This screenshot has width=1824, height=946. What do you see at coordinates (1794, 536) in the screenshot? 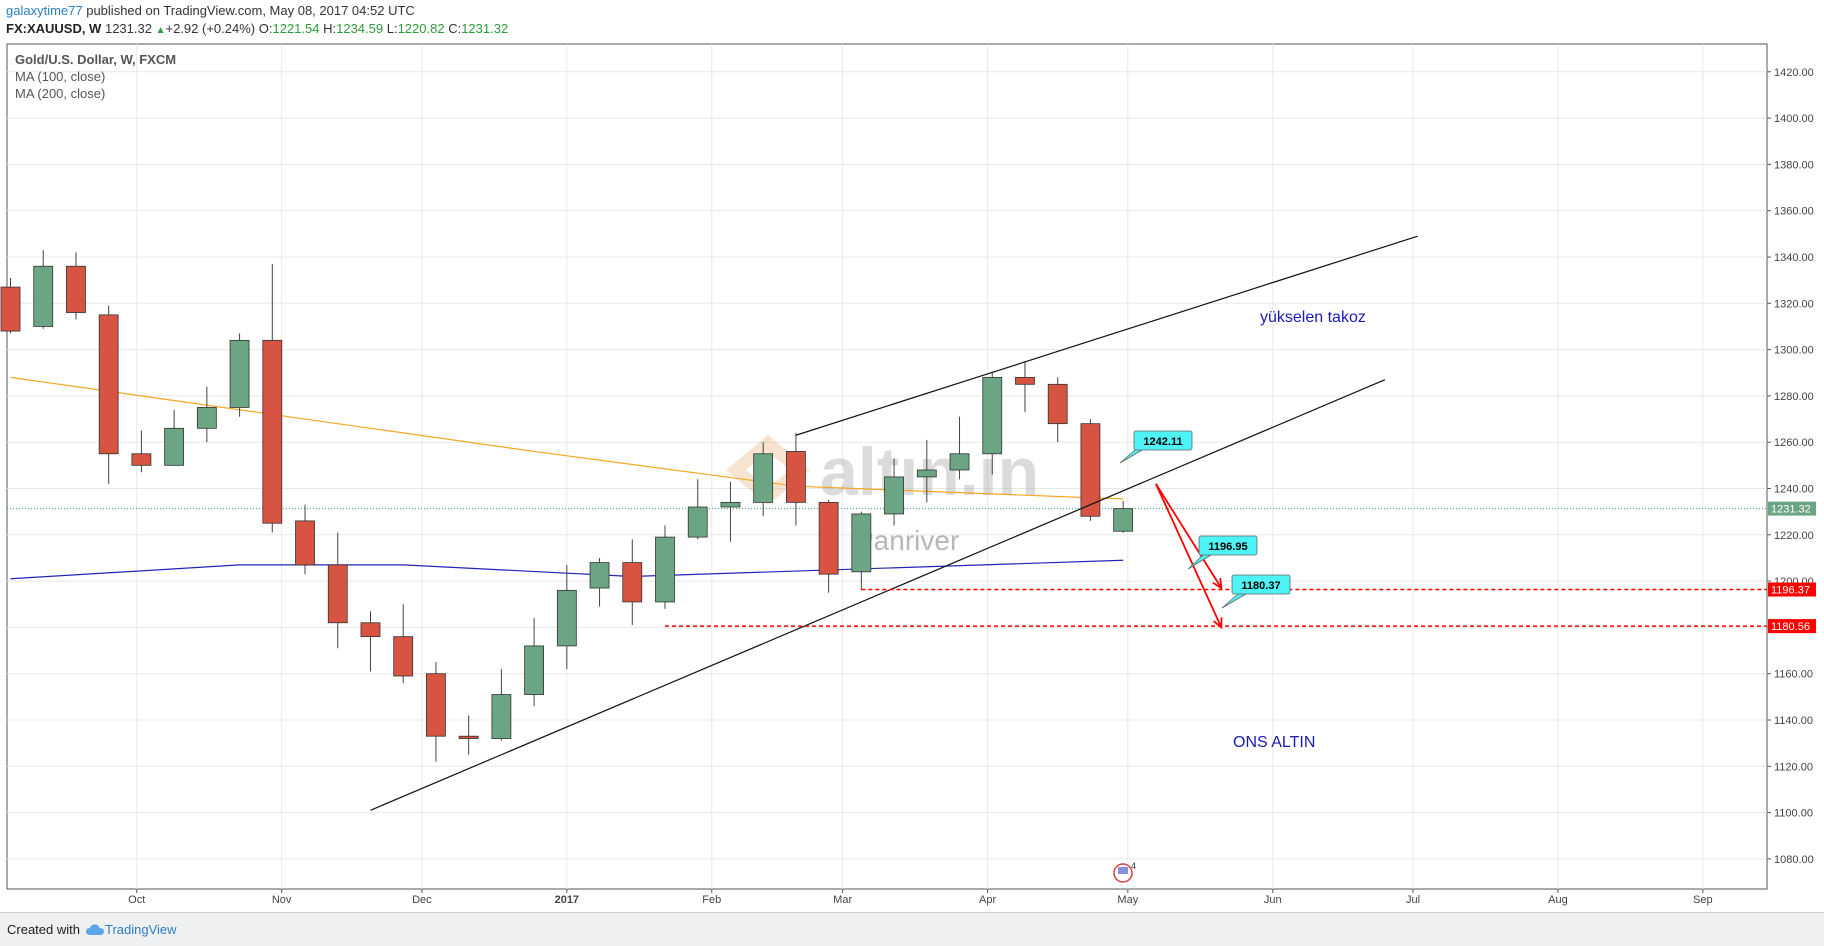
I see `y-tick-label: 1220.00` at bounding box center [1794, 536].